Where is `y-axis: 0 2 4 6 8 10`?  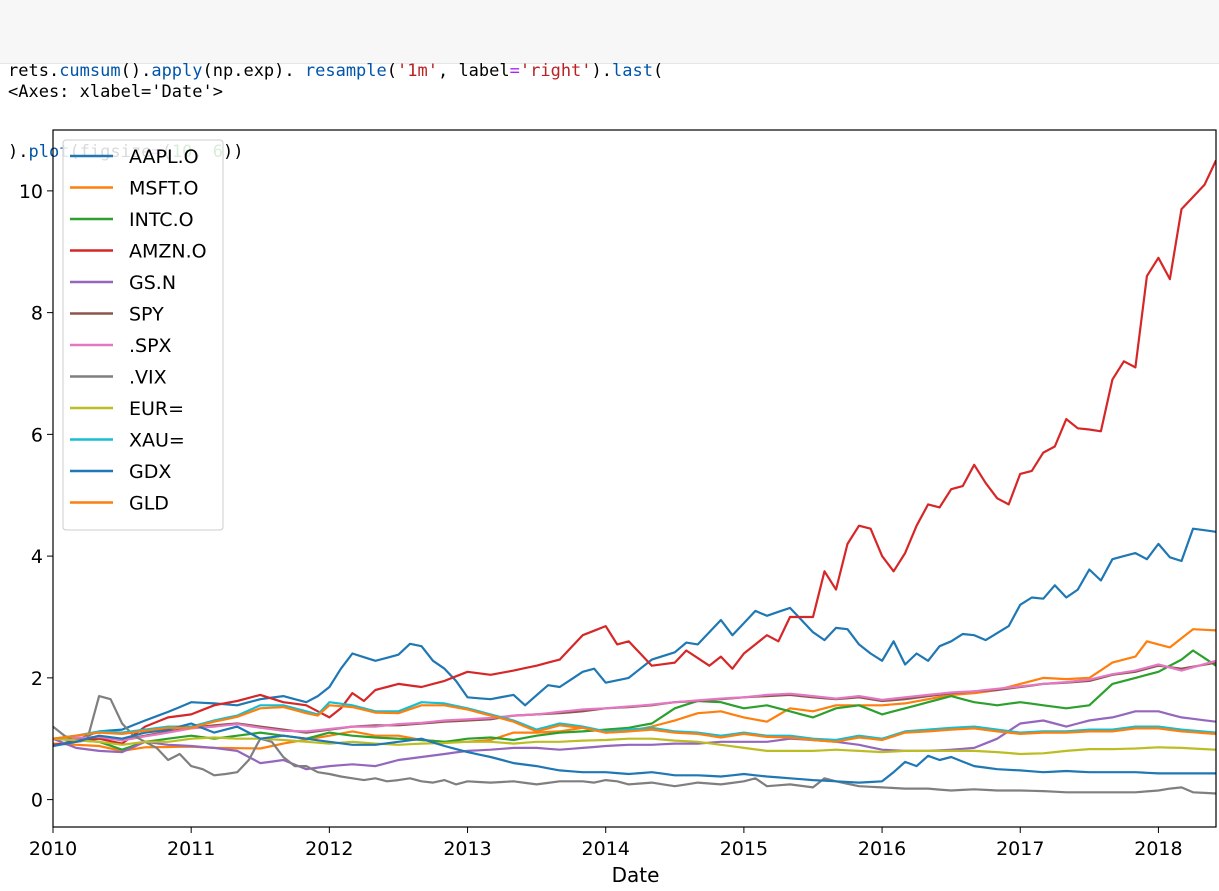
y-axis: 0 2 4 6 8 10 is located at coordinates (36, 496).